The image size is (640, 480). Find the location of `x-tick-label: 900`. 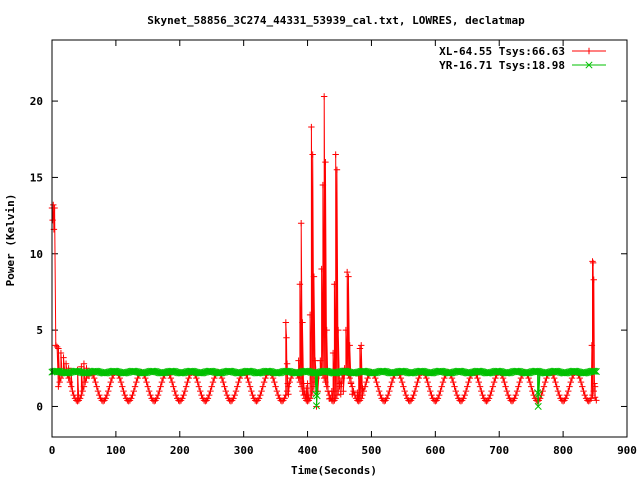

x-tick-label: 900 is located at coordinates (627, 450).